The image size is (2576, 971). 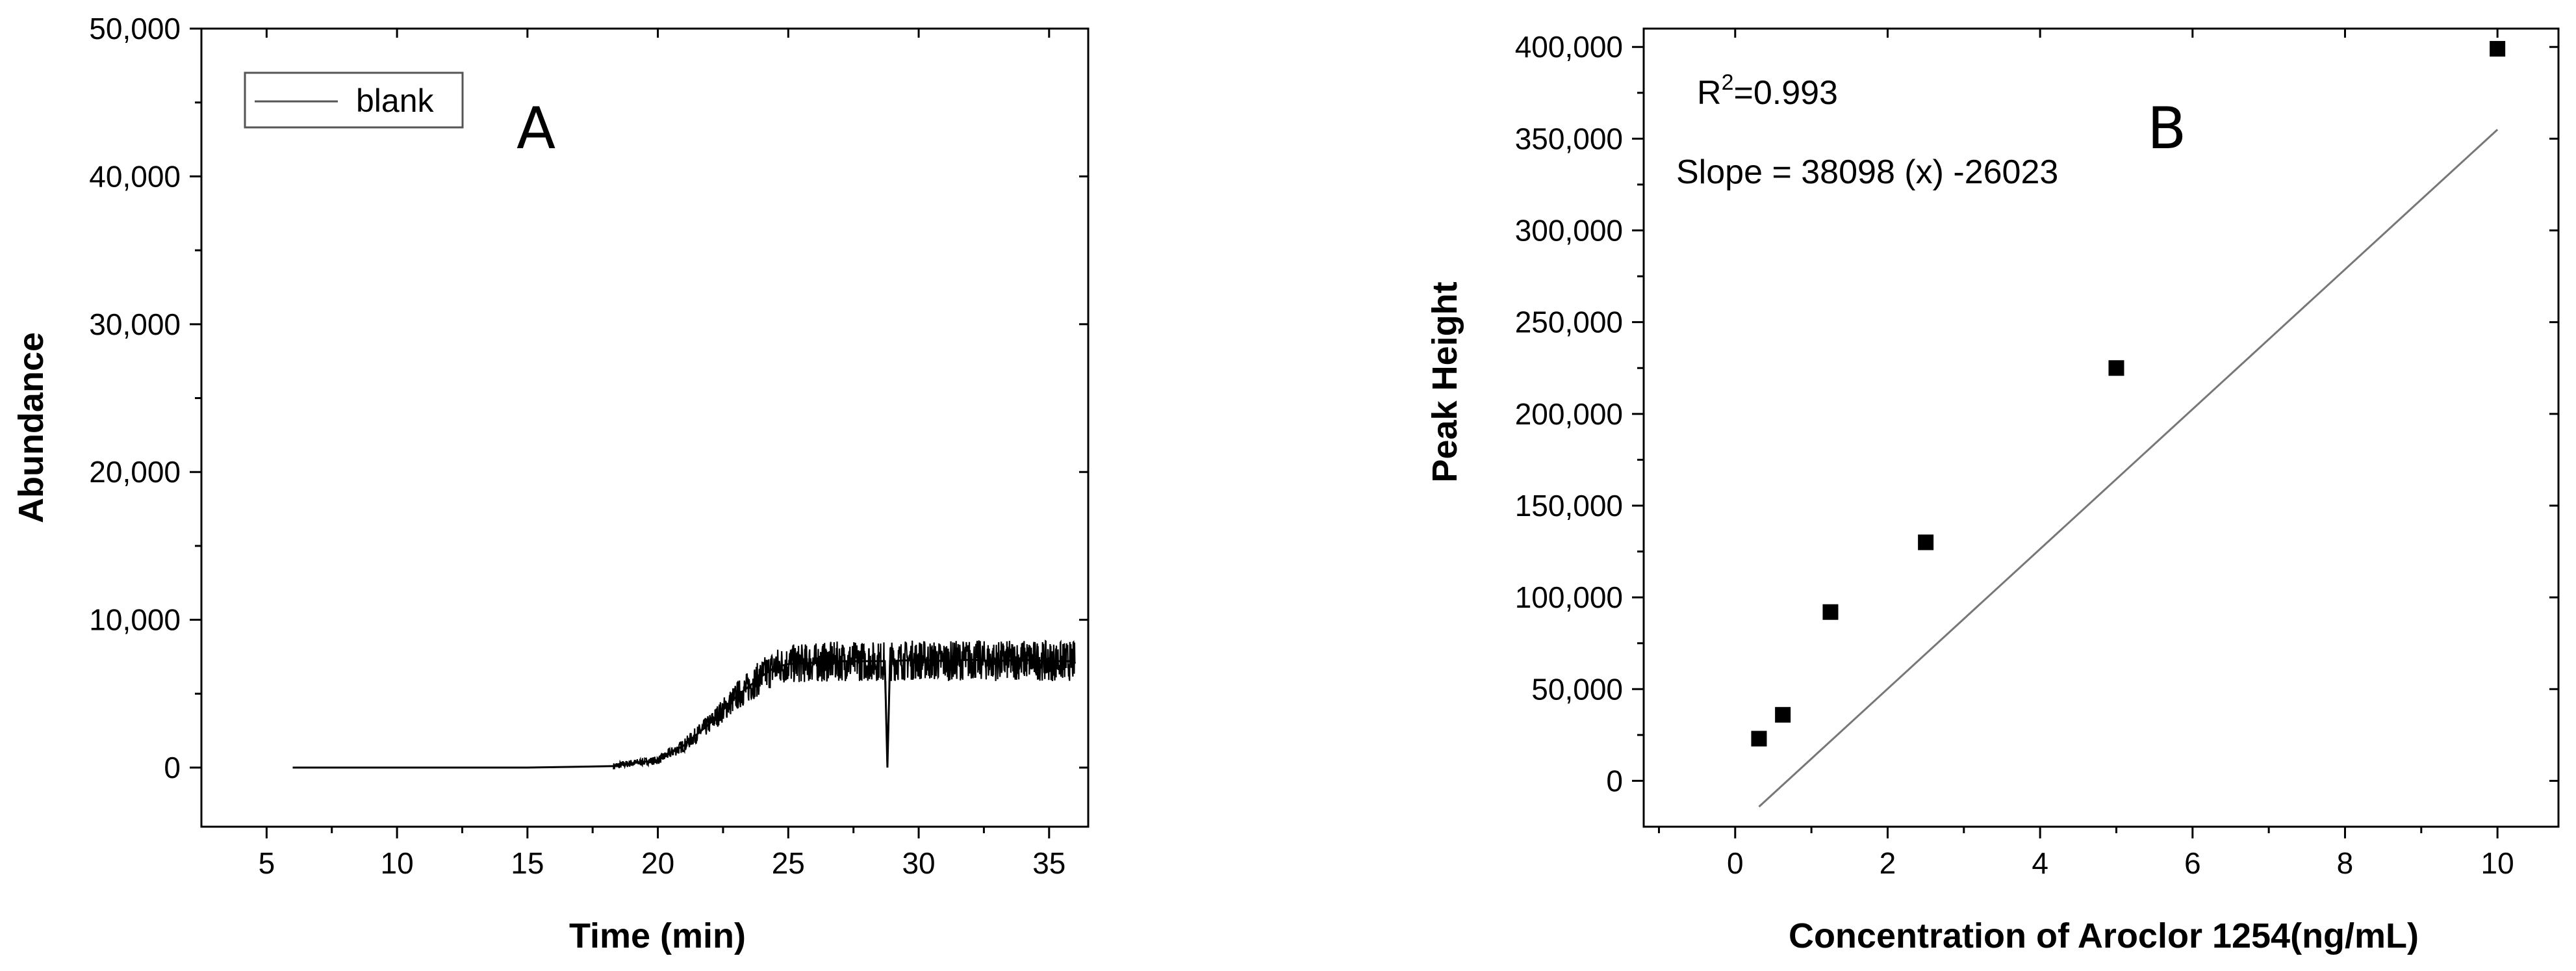 What do you see at coordinates (1888, 863) in the screenshot?
I see `chart-b-xtick-label: 2` at bounding box center [1888, 863].